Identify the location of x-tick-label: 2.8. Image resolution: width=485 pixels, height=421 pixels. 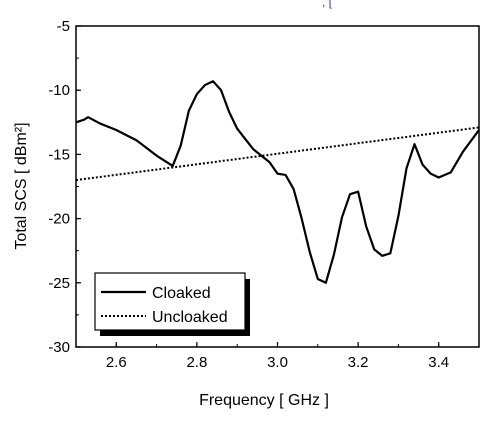
(196, 362).